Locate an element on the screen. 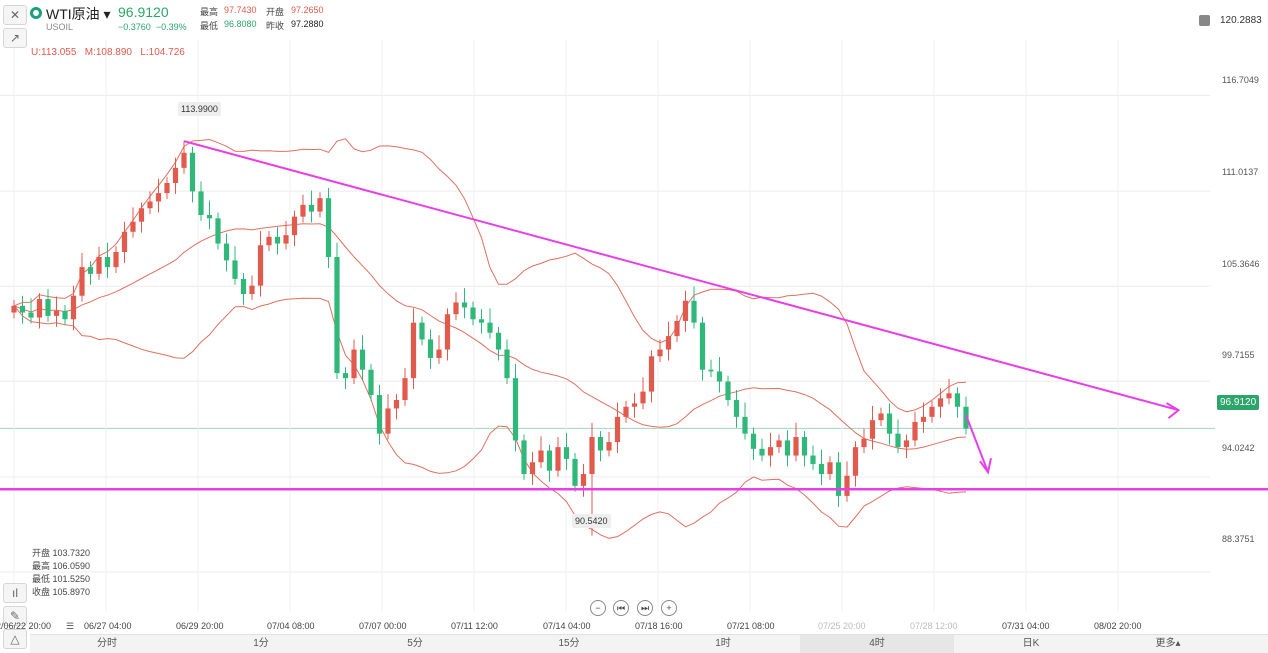 Image resolution: width=1268 pixels, height=653 pixels. period-tab: 15分 is located at coordinates (569, 643).